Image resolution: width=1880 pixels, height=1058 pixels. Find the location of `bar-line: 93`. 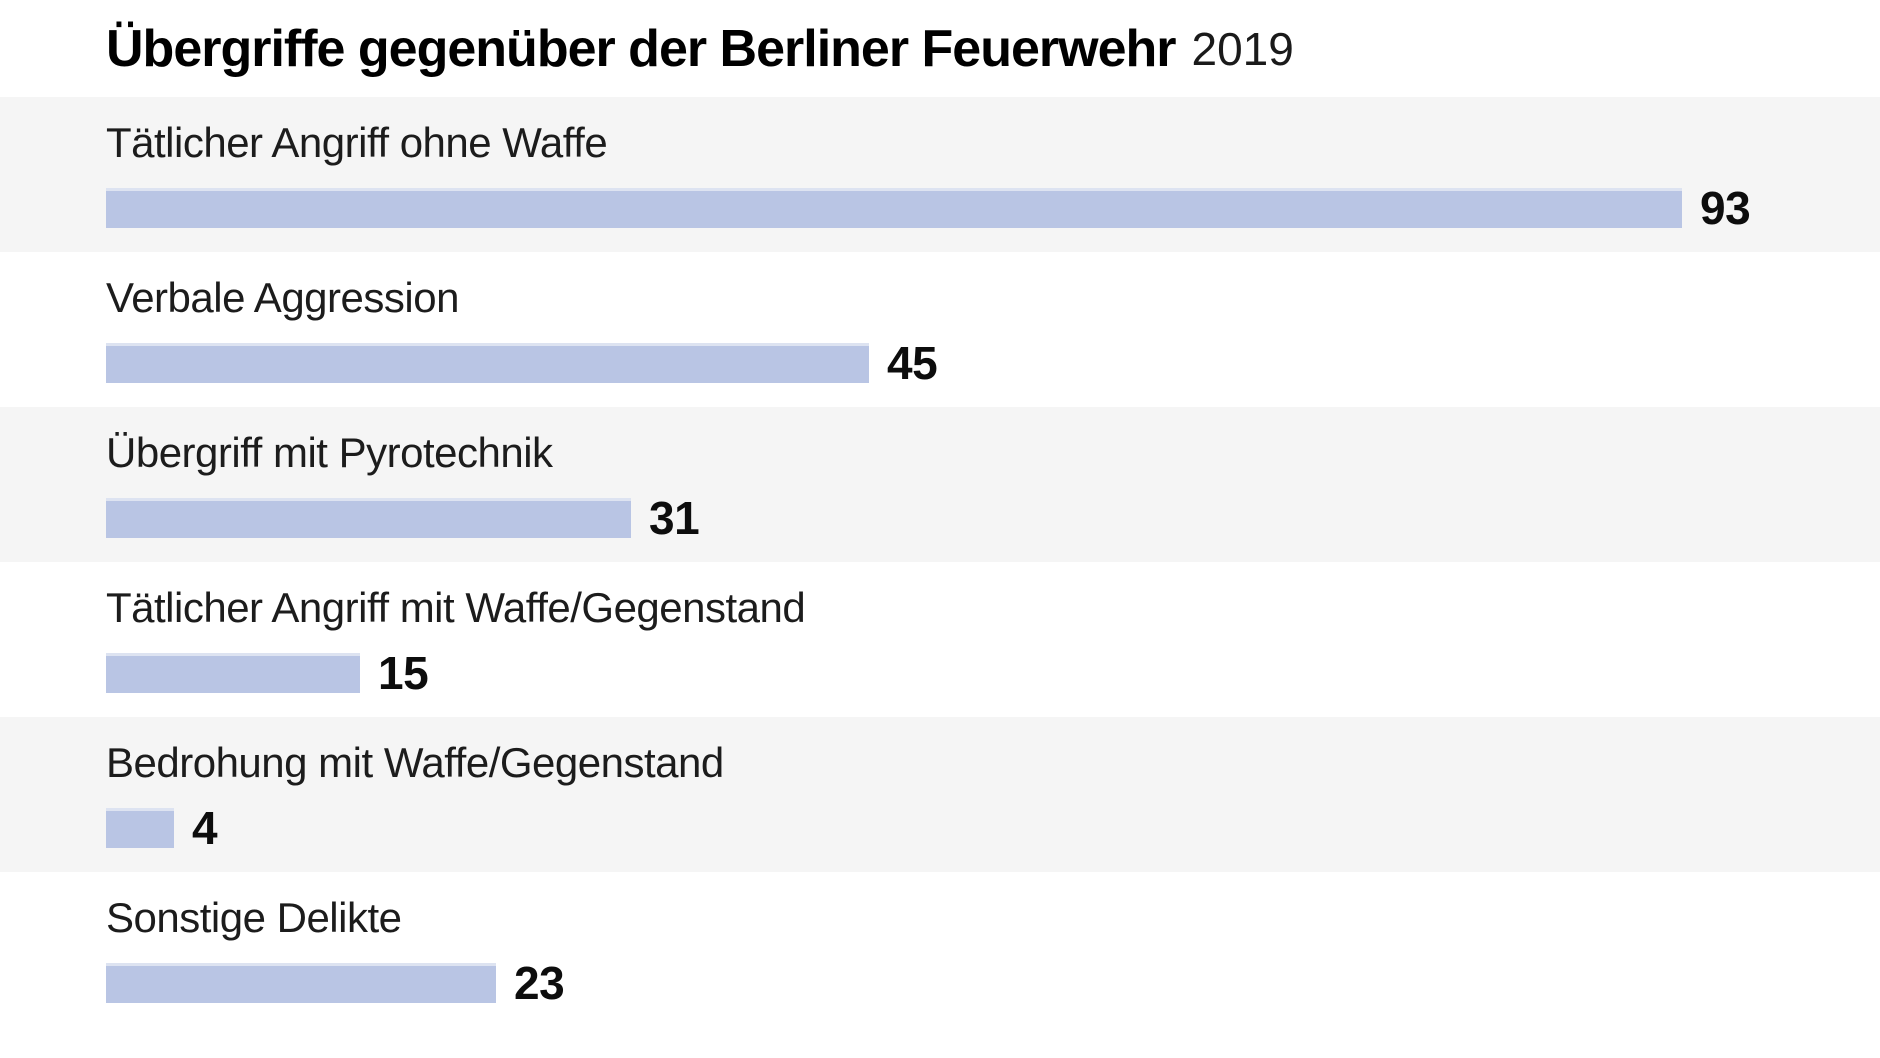

bar-line: 93 is located at coordinates (993, 208).